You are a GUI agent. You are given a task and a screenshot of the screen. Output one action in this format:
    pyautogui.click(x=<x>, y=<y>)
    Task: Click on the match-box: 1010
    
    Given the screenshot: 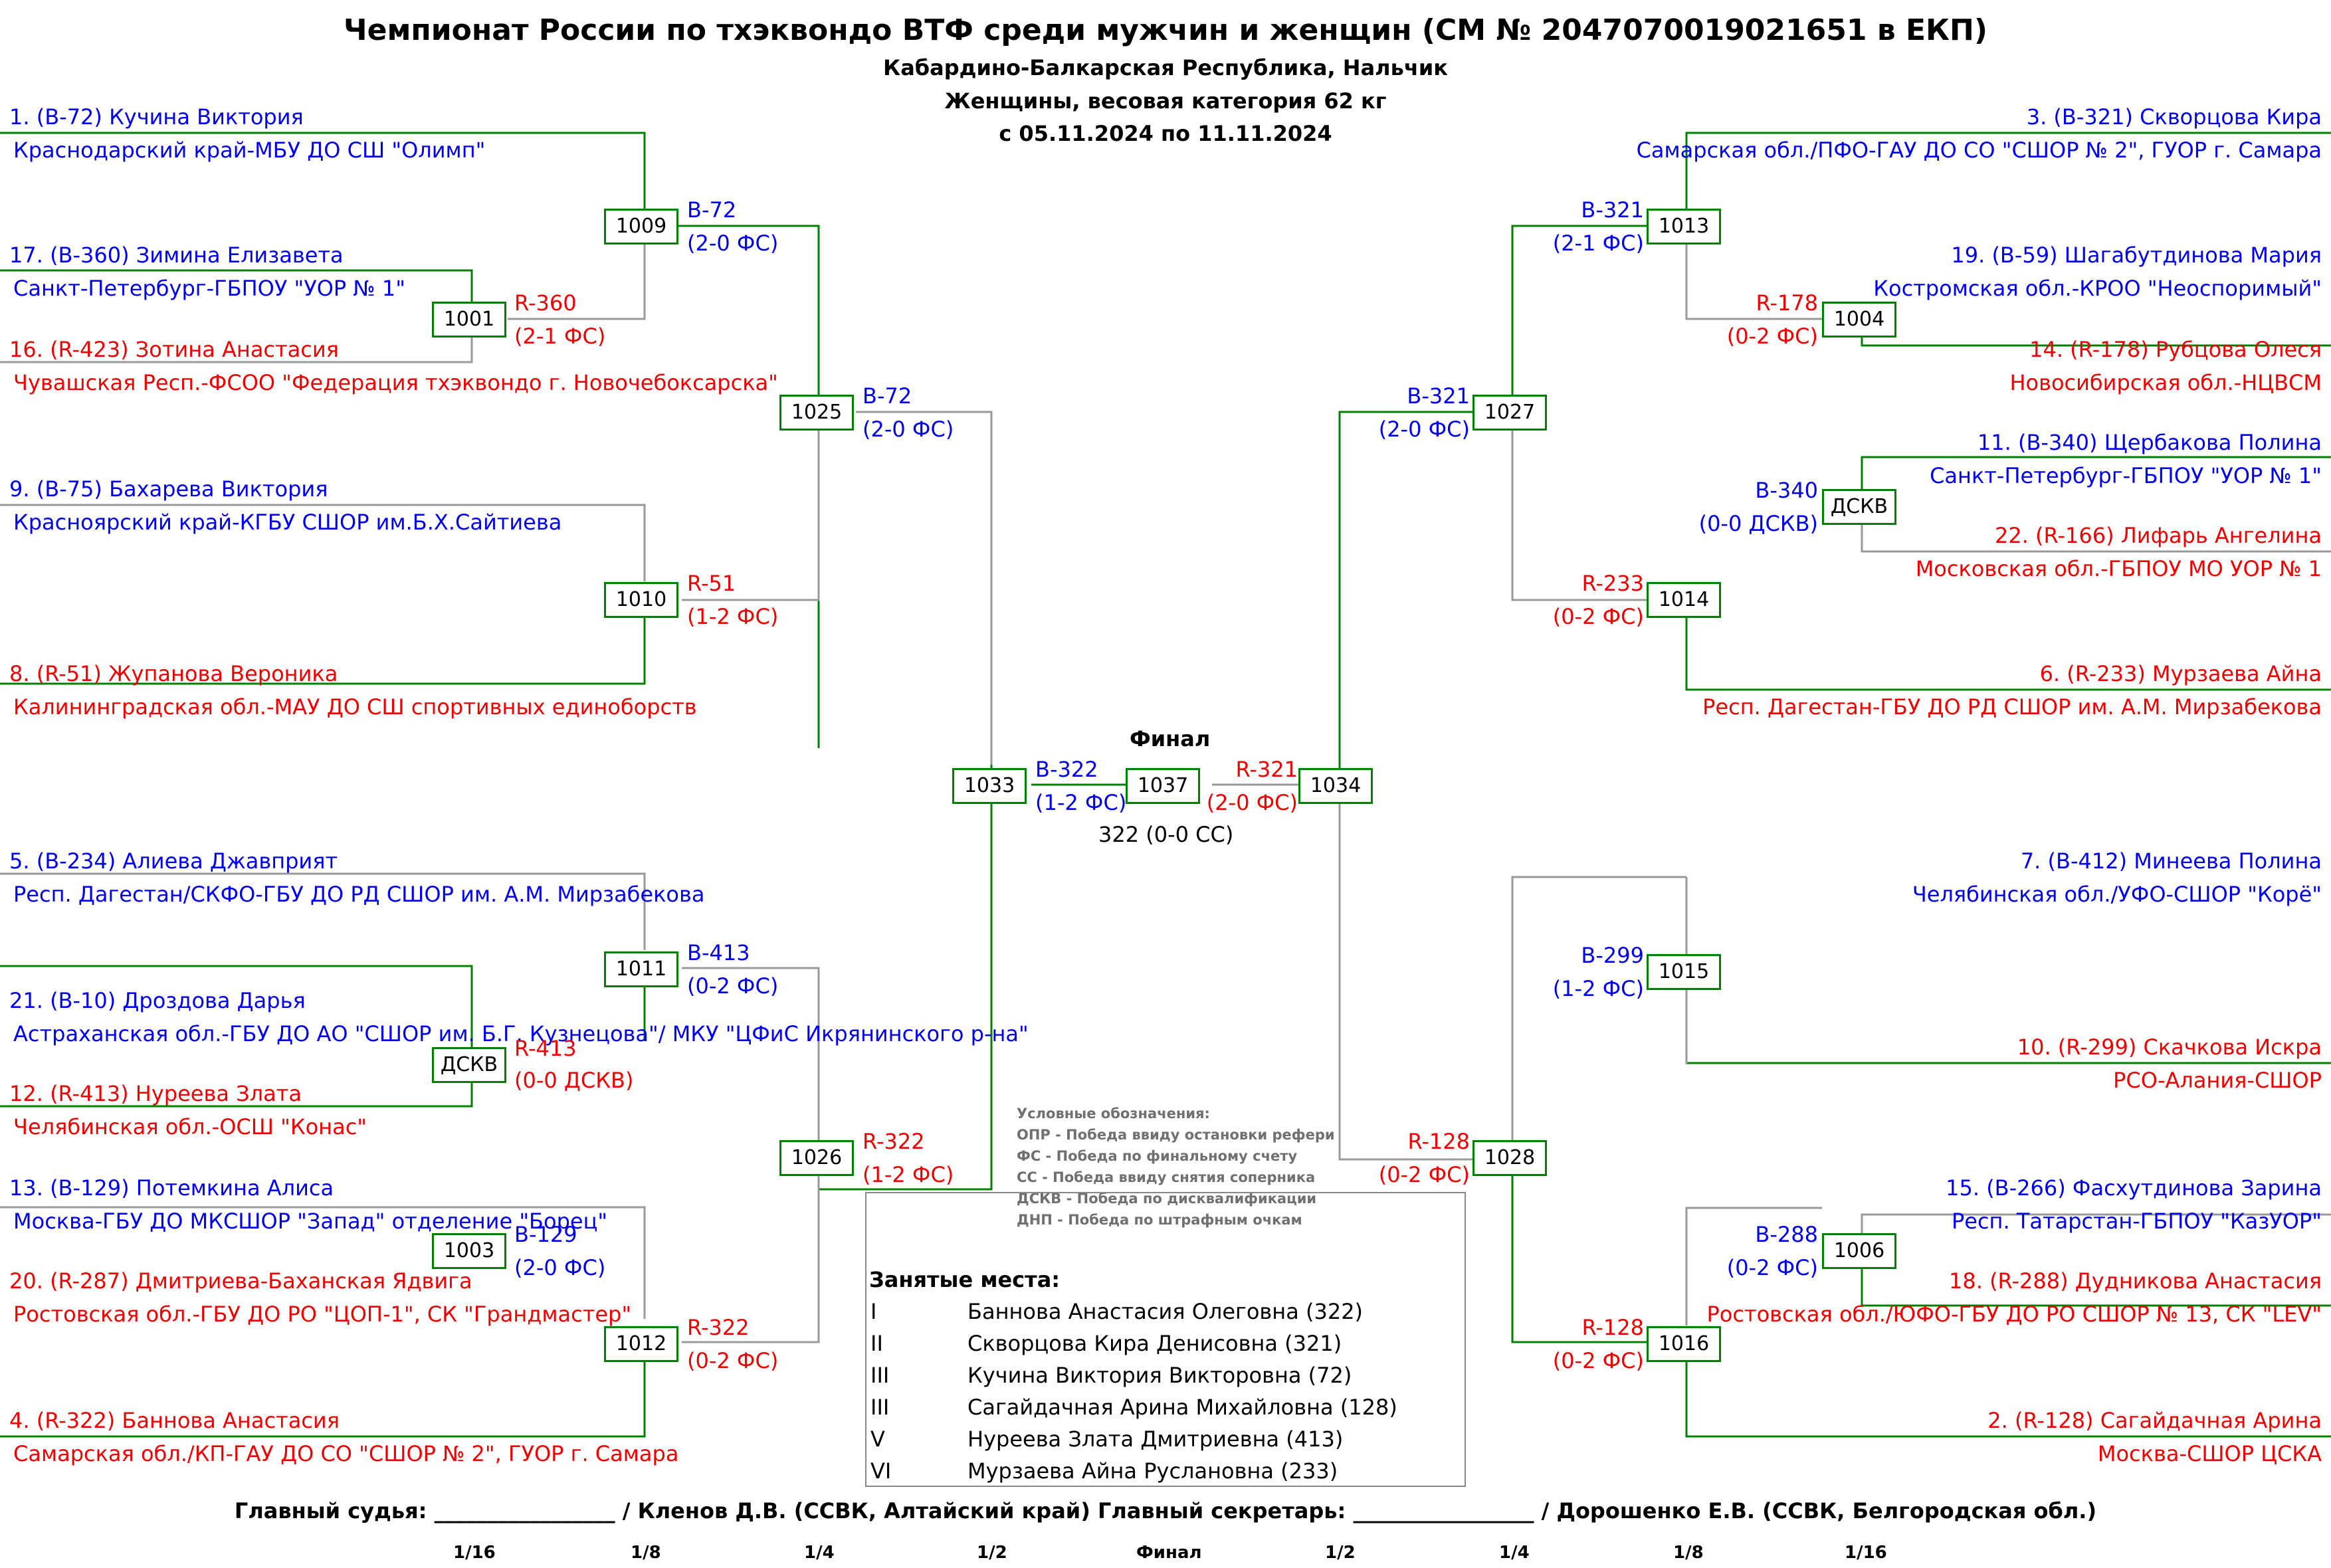 What is the action you would take?
    pyautogui.click(x=641, y=600)
    